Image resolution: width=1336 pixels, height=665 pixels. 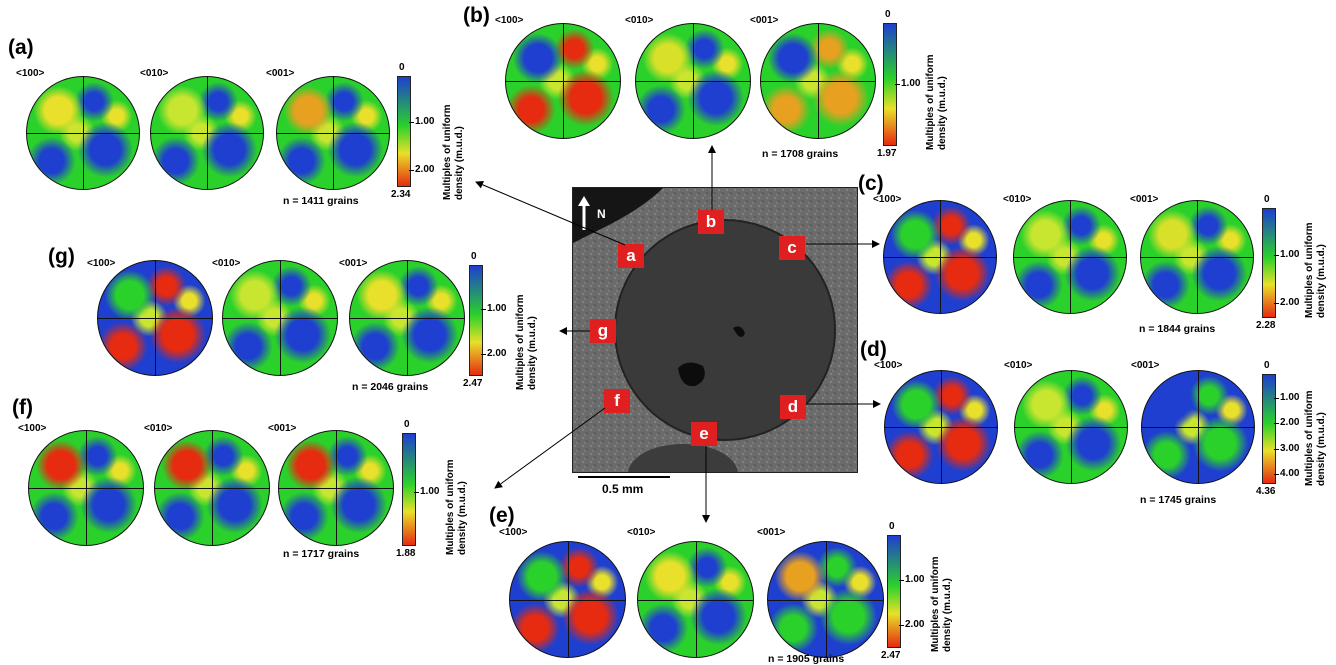 I want to click on colorbar-tick-e-0: 1.00, so click(x=911, y=579).